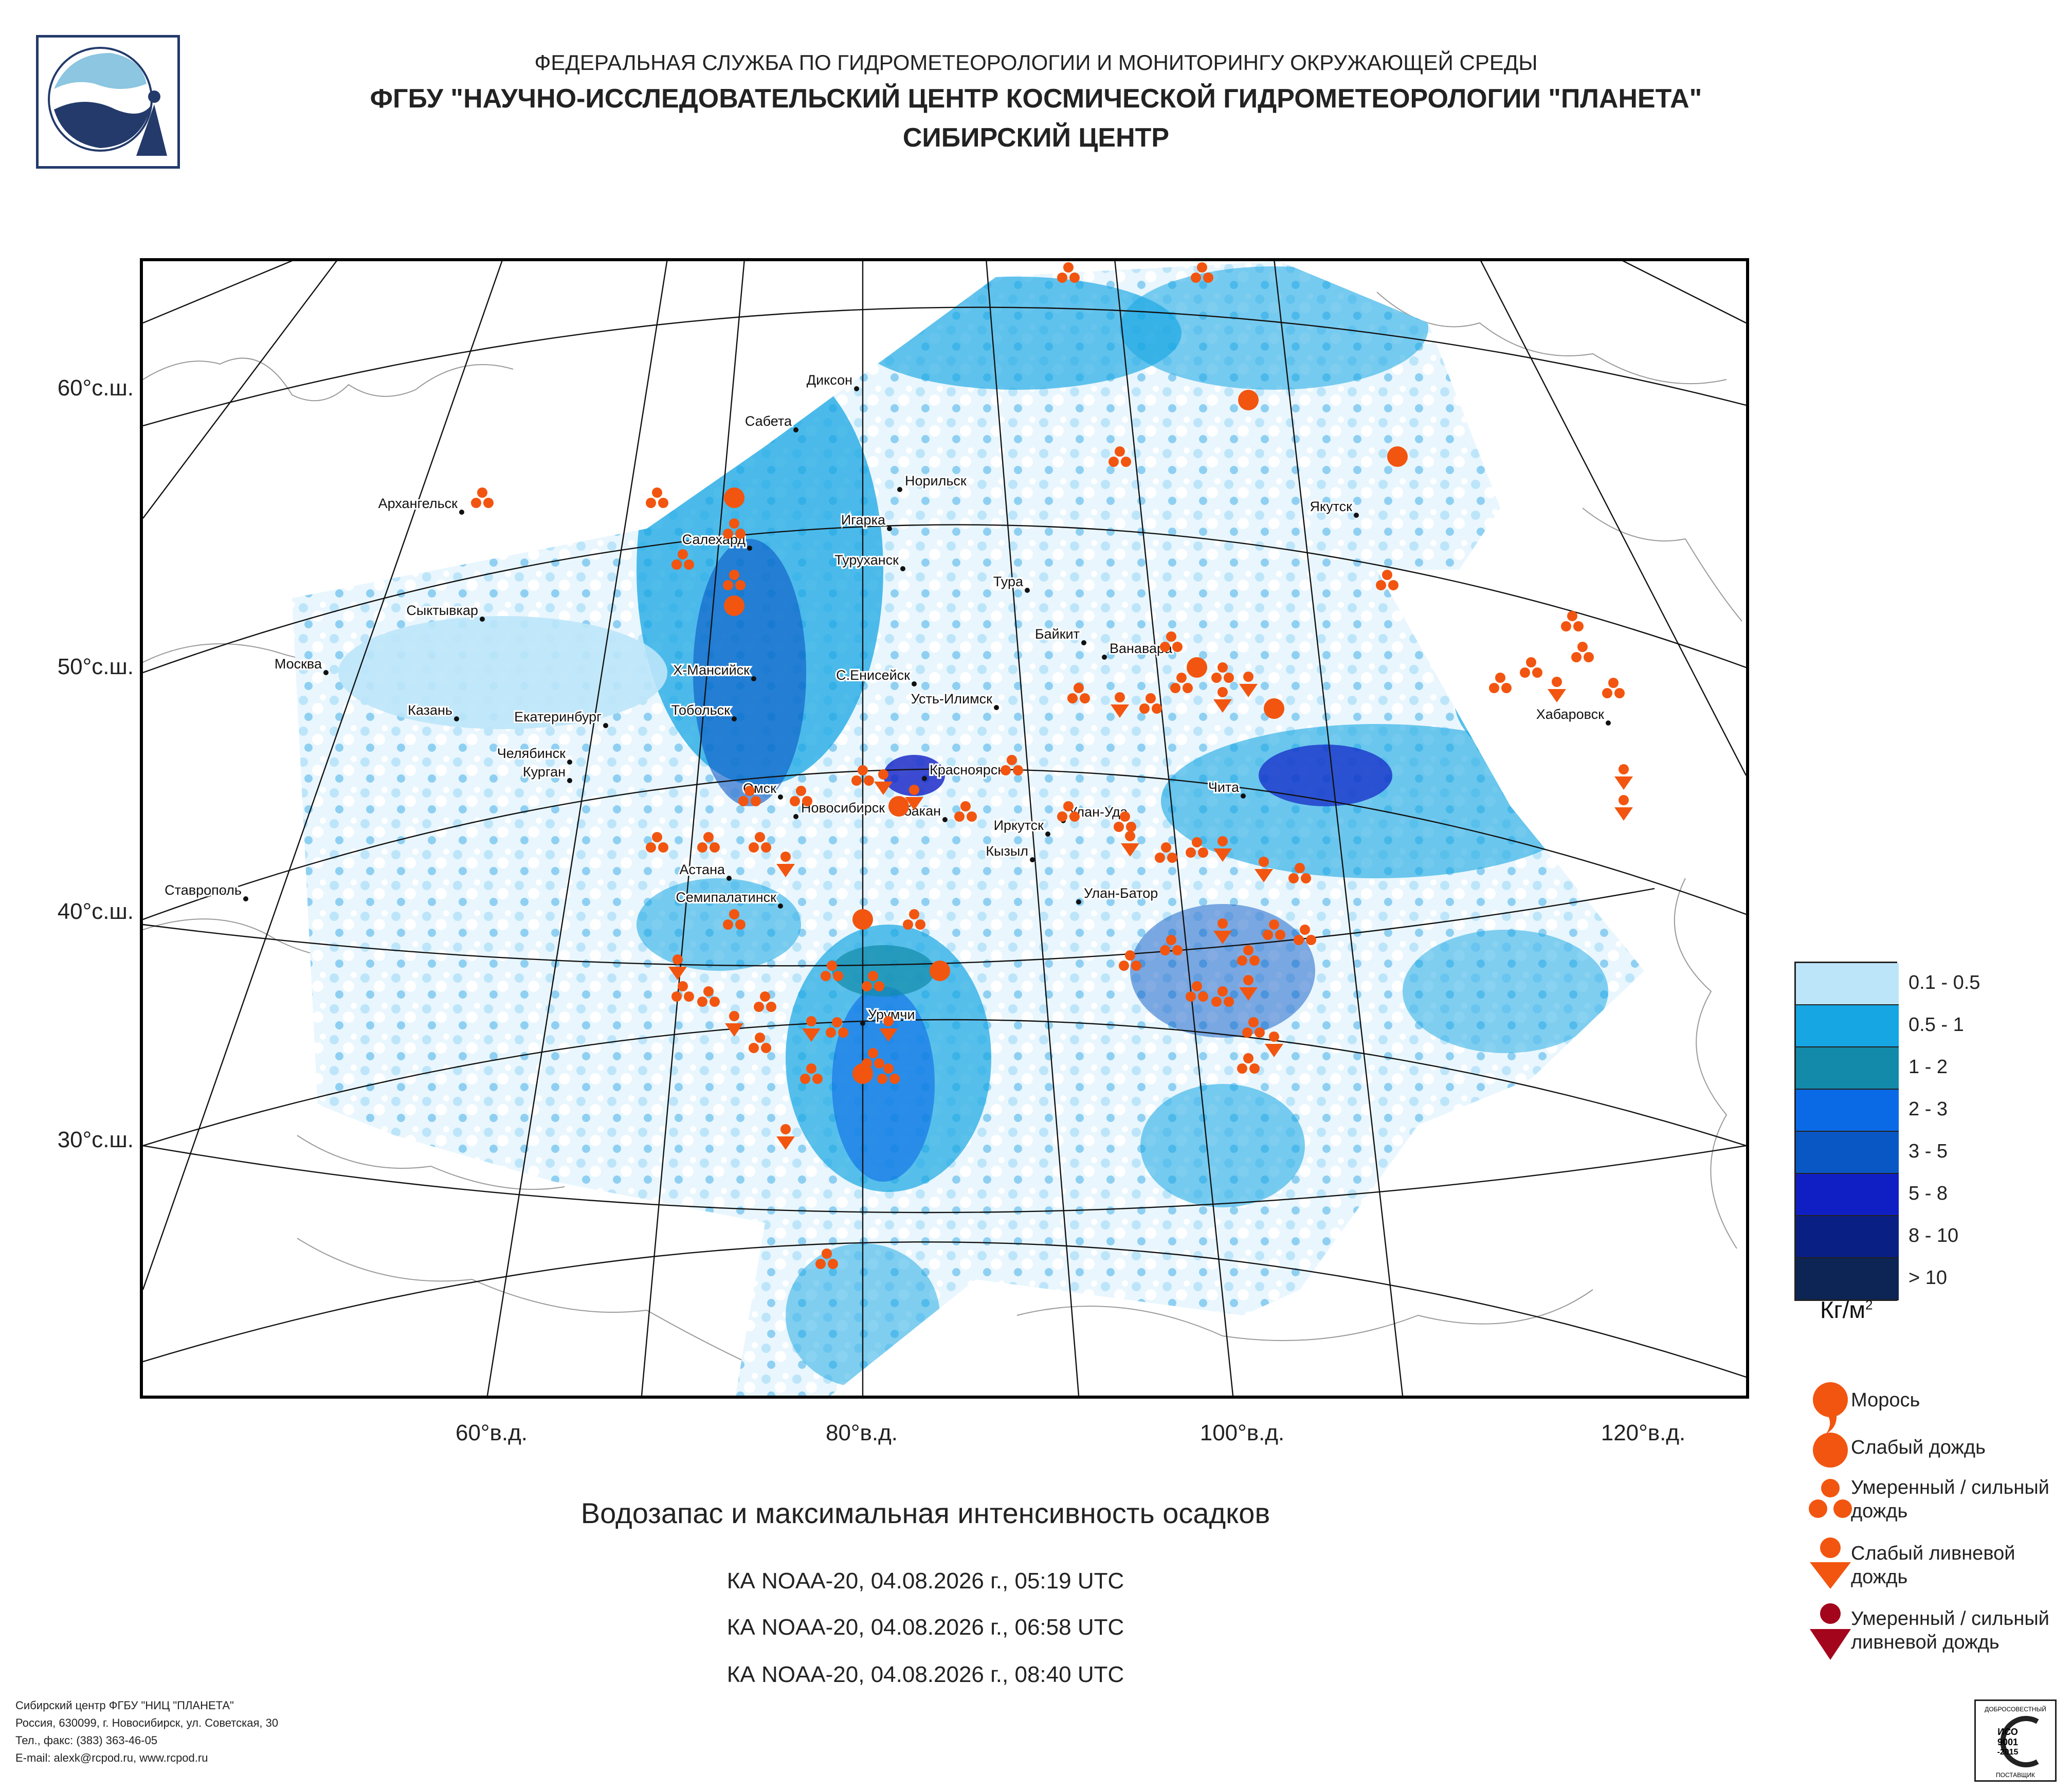 Image resolution: width=2072 pixels, height=1791 pixels. Describe the element at coordinates (866, 560) in the screenshot. I see `city-label: Туруханск` at that location.